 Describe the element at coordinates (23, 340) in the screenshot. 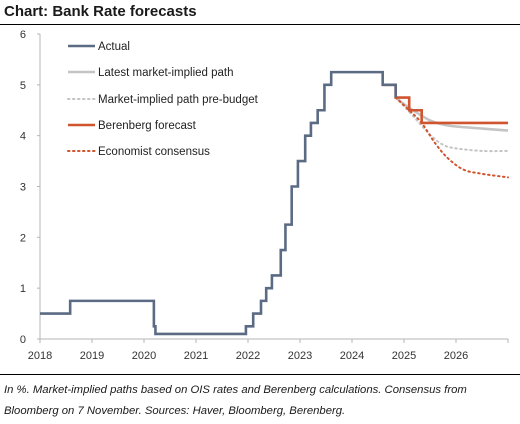

I see `y-tick-label: 0` at that location.